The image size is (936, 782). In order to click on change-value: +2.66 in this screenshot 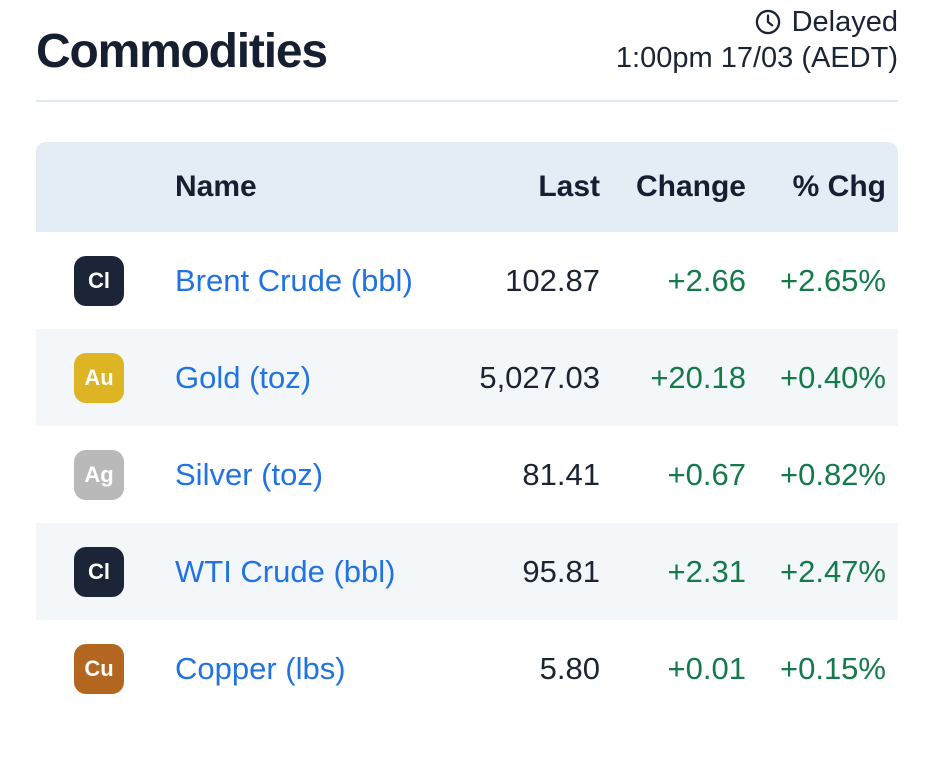, I will do `click(706, 280)`.